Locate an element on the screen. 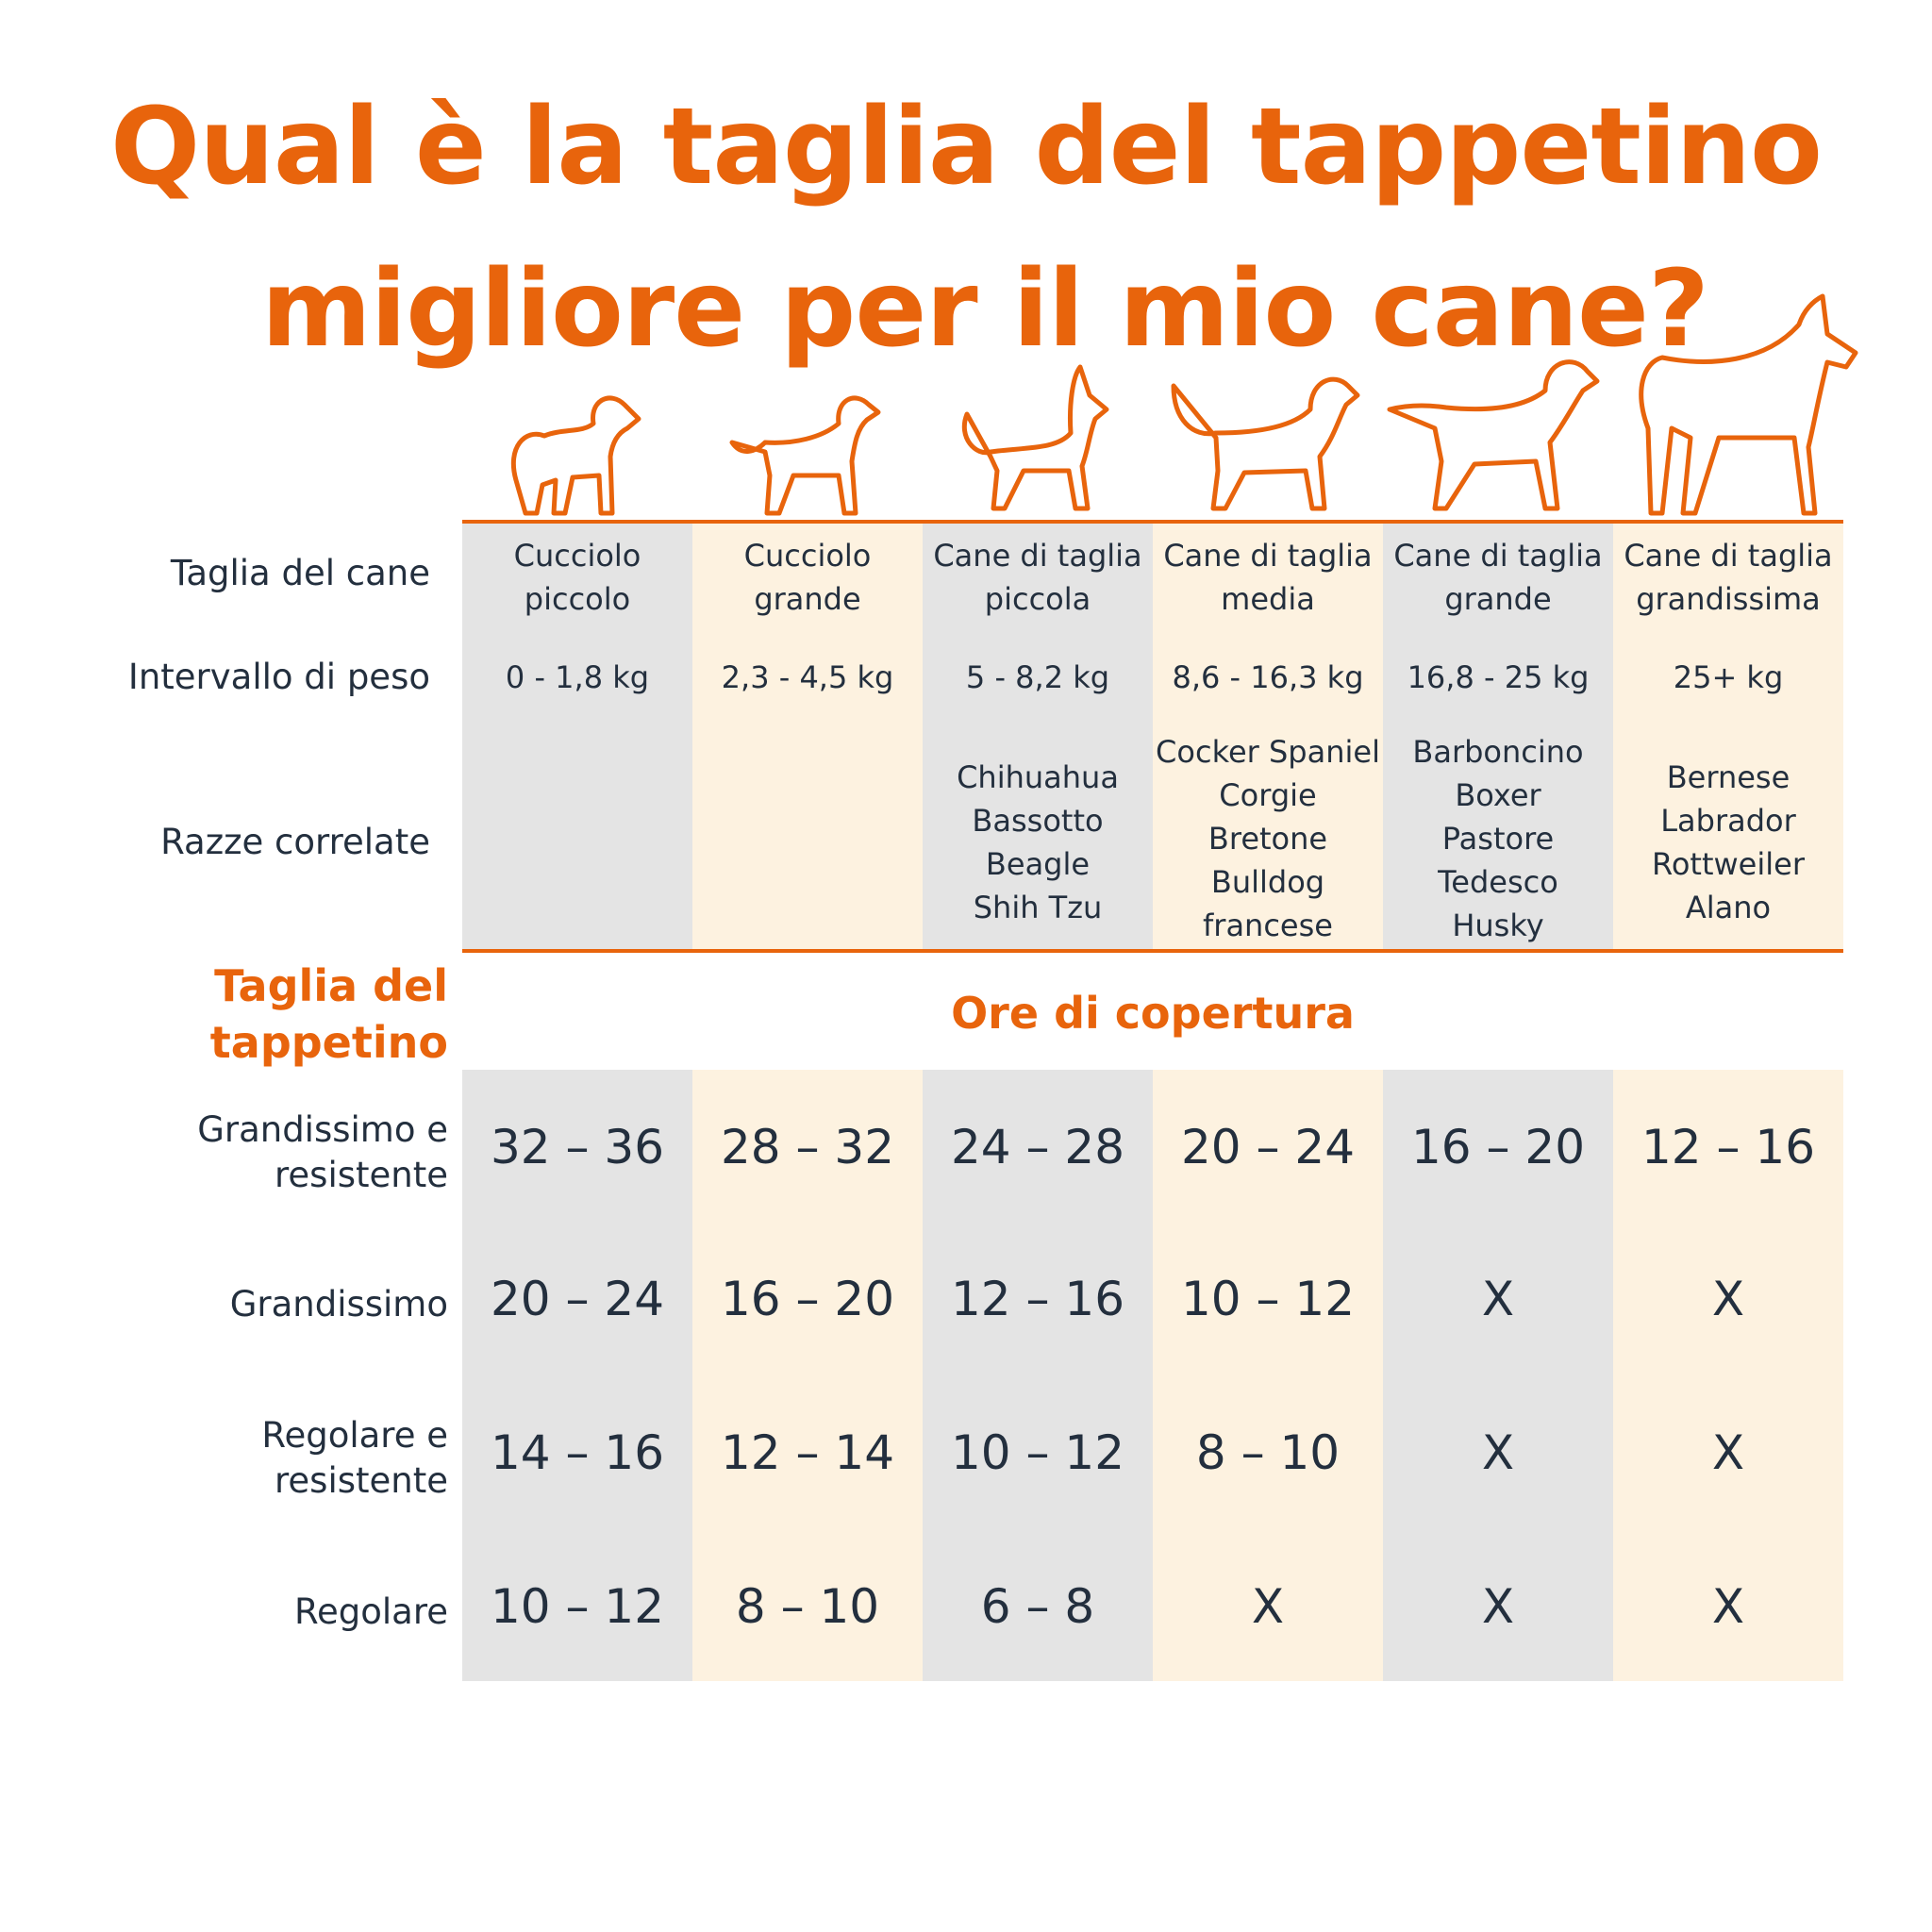  column-size-label: Cane di taglia piccola is located at coordinates (1038, 577).